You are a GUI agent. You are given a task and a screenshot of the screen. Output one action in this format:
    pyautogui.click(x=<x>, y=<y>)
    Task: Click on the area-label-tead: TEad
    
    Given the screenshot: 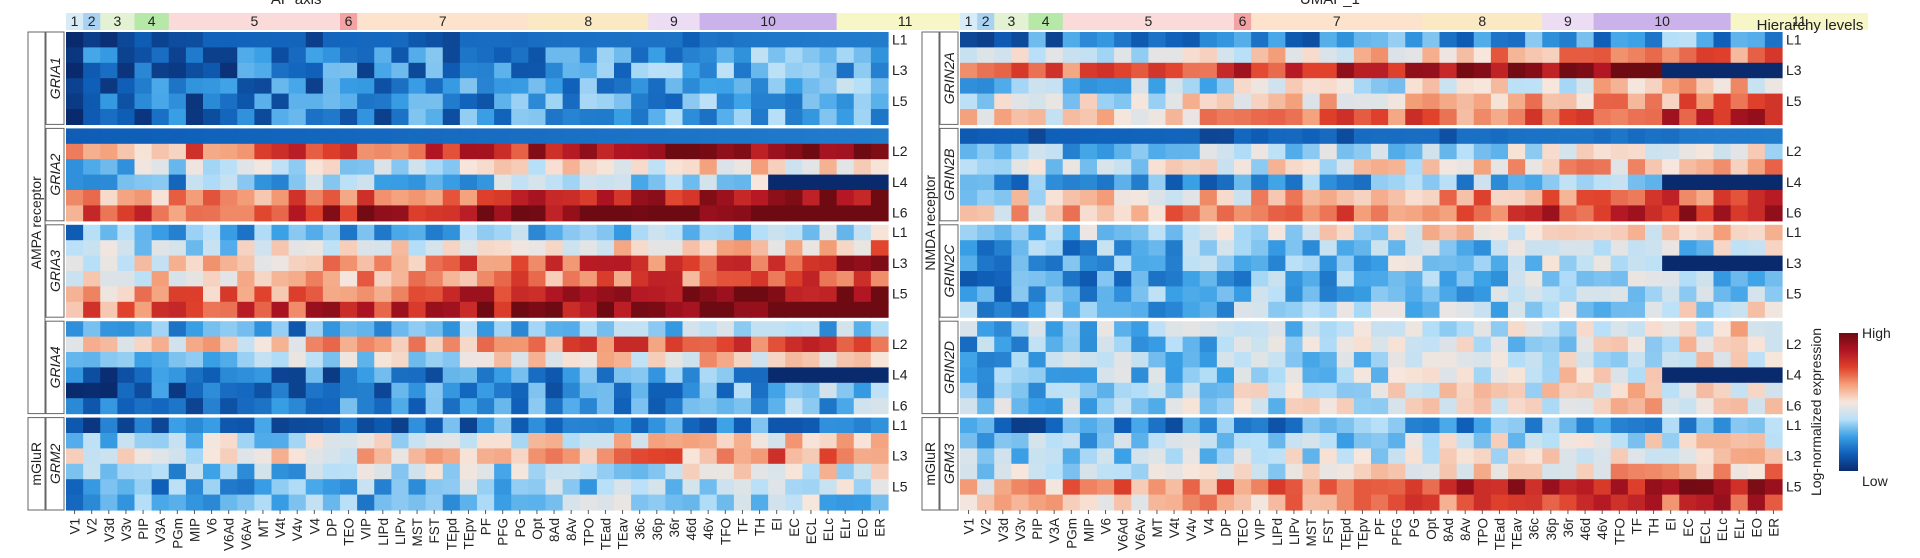 What is the action you would take?
    pyautogui.click(x=1499, y=534)
    